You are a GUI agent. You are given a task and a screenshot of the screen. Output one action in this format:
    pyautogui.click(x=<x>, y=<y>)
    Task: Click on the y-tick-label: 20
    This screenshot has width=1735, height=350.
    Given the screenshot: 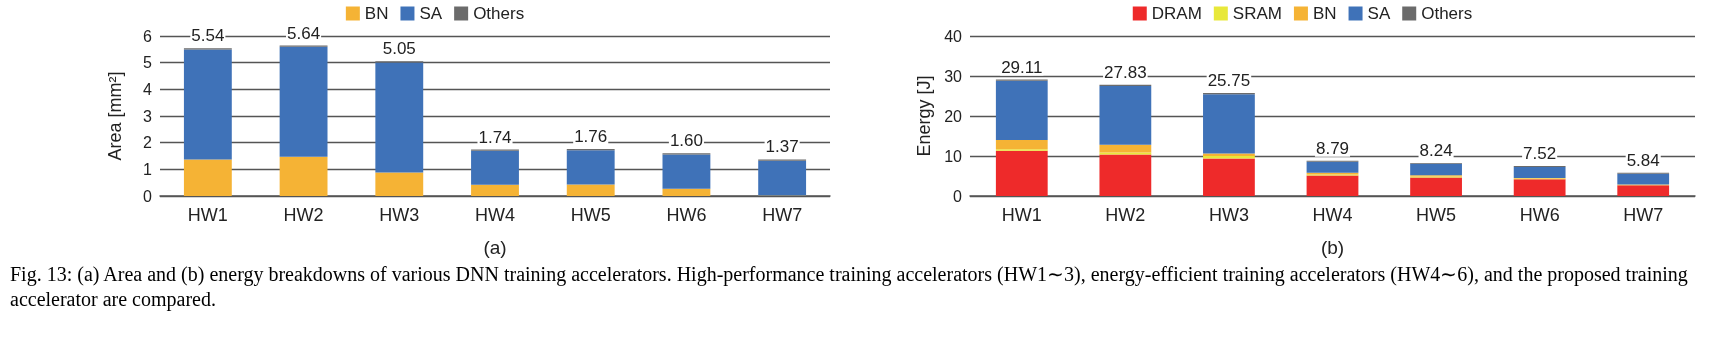 What is the action you would take?
    pyautogui.click(x=953, y=116)
    